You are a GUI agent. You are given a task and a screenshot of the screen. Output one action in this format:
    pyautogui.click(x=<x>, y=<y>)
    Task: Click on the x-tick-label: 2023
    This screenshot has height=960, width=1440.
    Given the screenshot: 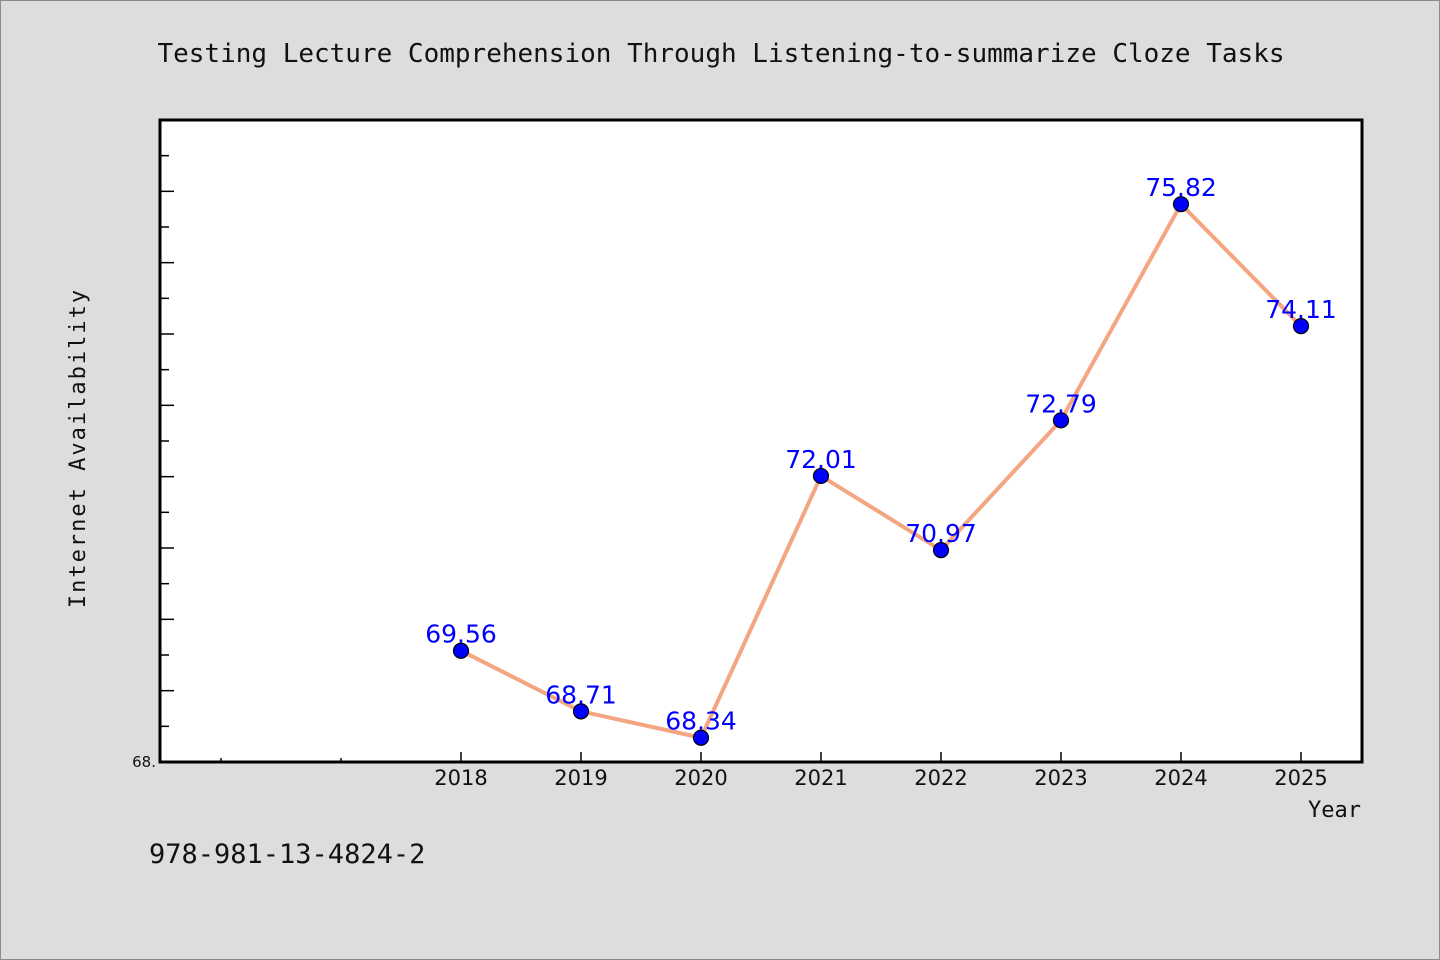 What is the action you would take?
    pyautogui.click(x=1060, y=778)
    